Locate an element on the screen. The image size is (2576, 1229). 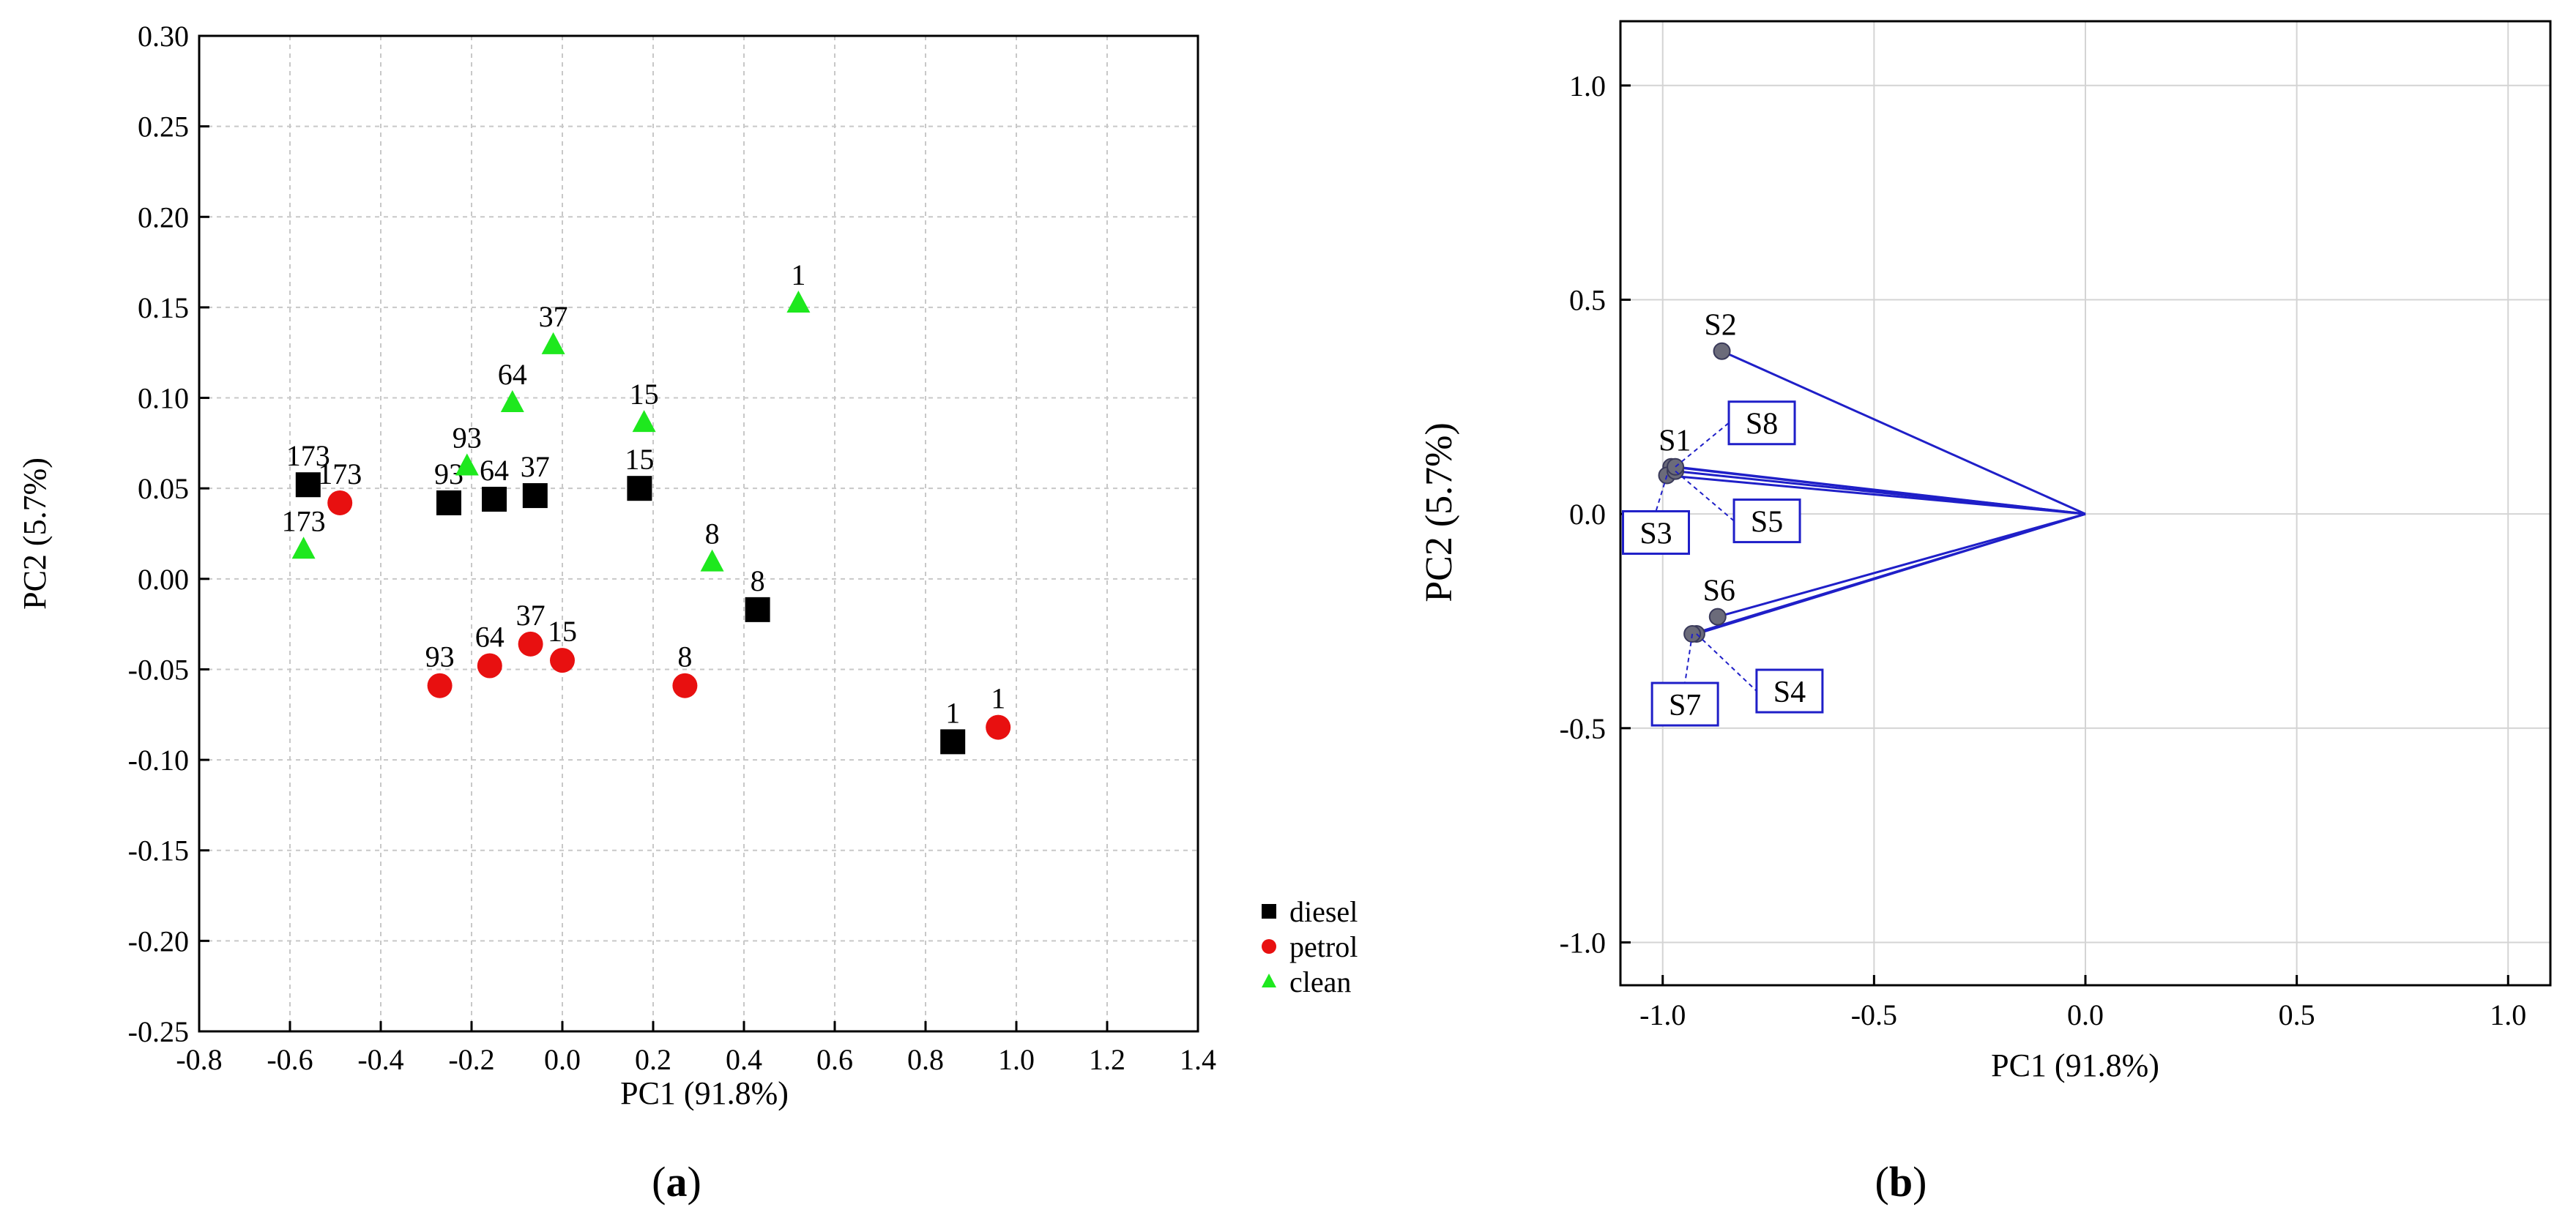
panel-b-x-tick-label: -1.0 is located at coordinates (1662, 1015).